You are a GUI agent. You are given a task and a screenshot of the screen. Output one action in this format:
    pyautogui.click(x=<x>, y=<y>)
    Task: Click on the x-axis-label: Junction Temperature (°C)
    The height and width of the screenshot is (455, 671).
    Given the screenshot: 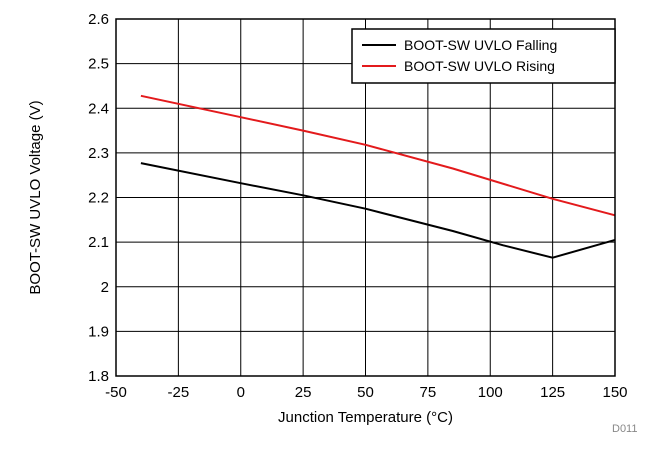 What is the action you would take?
    pyautogui.click(x=365, y=417)
    